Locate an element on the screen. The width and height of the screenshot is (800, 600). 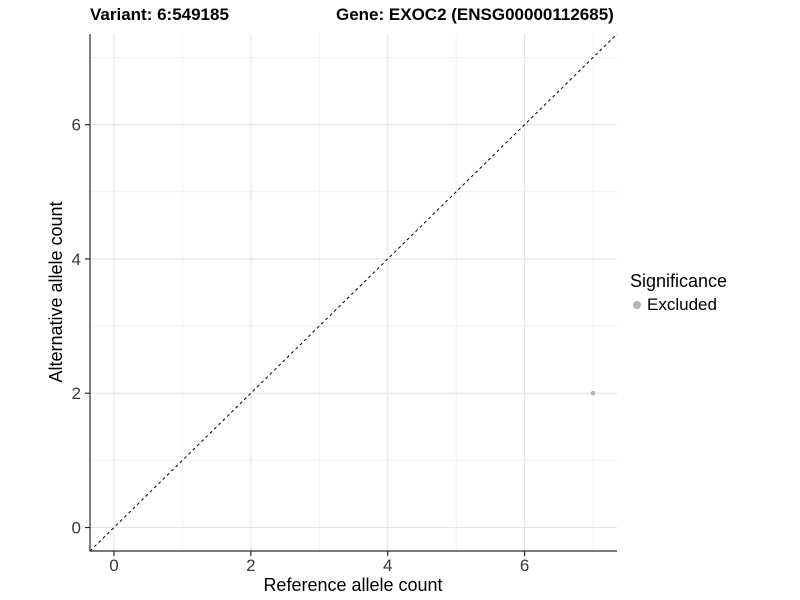
legend: Significance Excluded is located at coordinates (678, 293).